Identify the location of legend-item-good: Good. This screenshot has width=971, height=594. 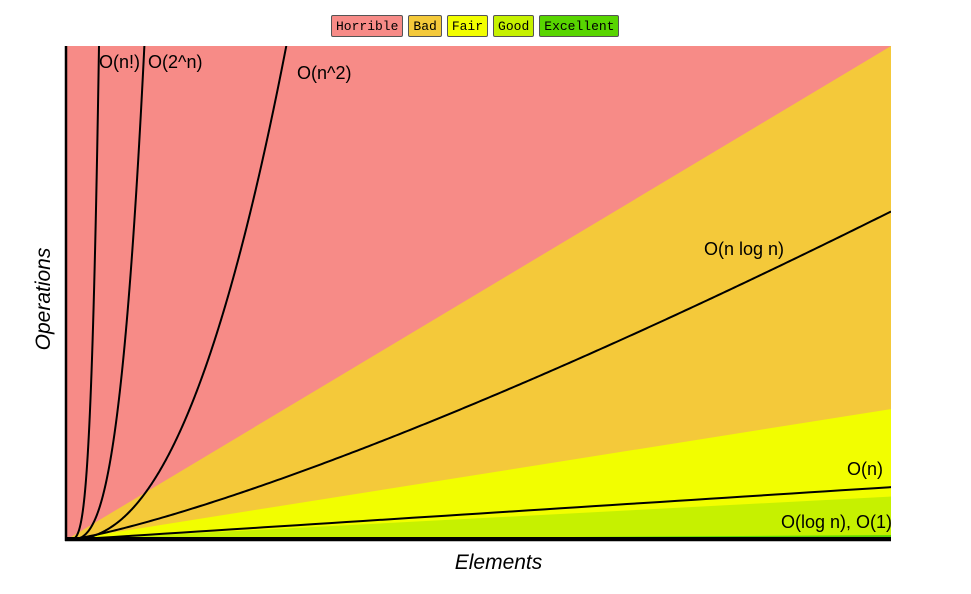
(514, 26).